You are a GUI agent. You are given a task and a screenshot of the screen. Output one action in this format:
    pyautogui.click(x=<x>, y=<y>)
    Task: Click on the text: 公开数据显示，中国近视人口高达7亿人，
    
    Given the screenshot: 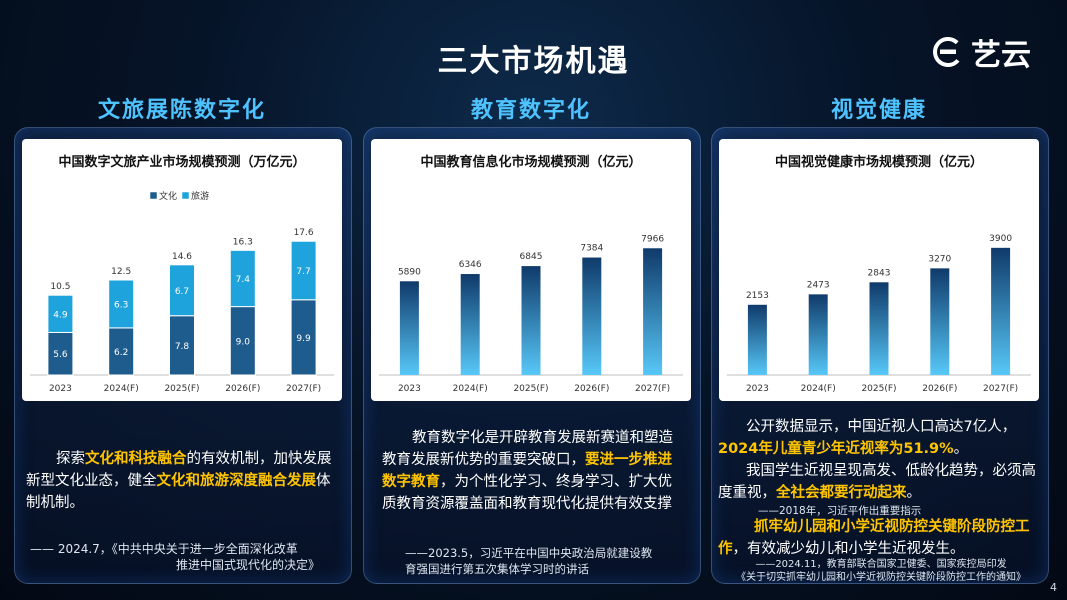 What is the action you would take?
    pyautogui.click(x=881, y=427)
    